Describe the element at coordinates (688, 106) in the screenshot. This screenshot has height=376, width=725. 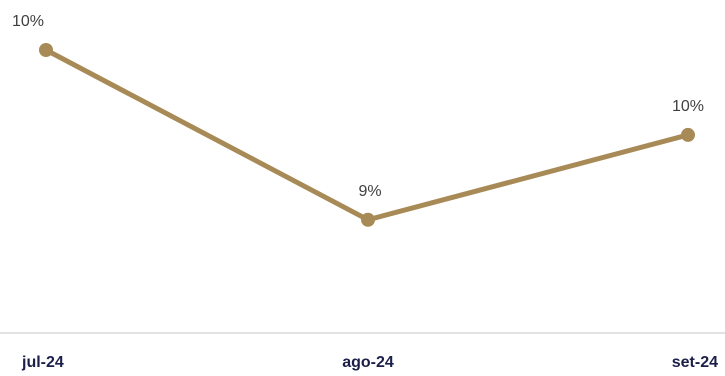
I see `data-label-set-24: 10%` at that location.